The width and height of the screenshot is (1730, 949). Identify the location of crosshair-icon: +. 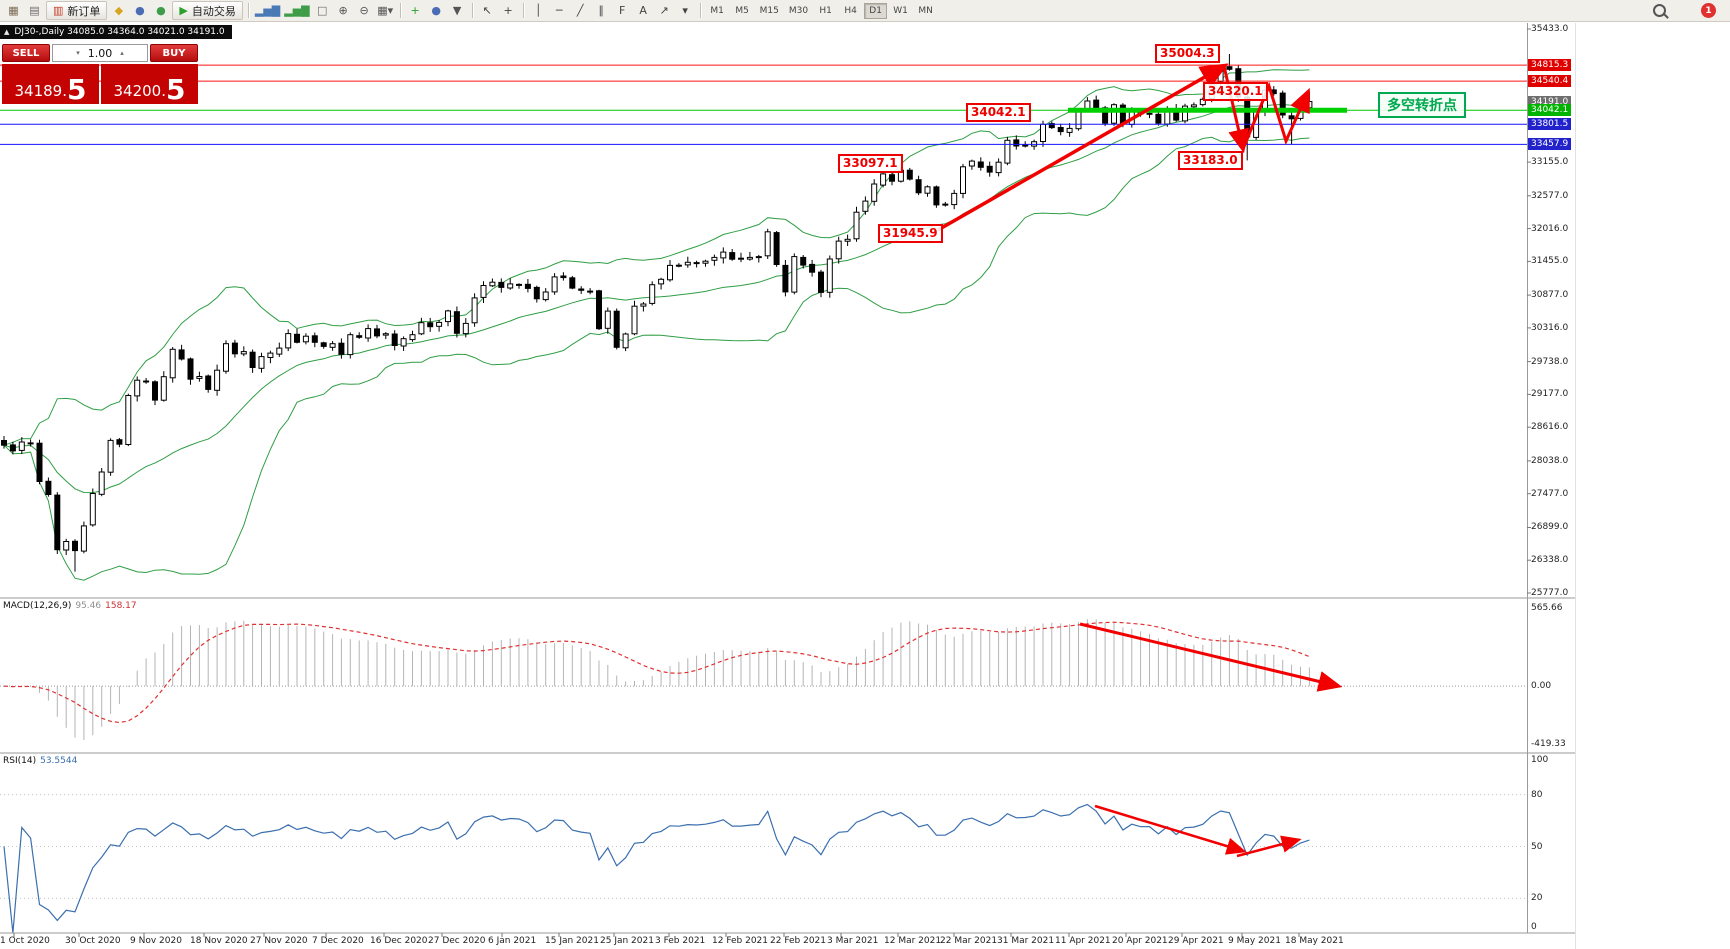
(508, 10).